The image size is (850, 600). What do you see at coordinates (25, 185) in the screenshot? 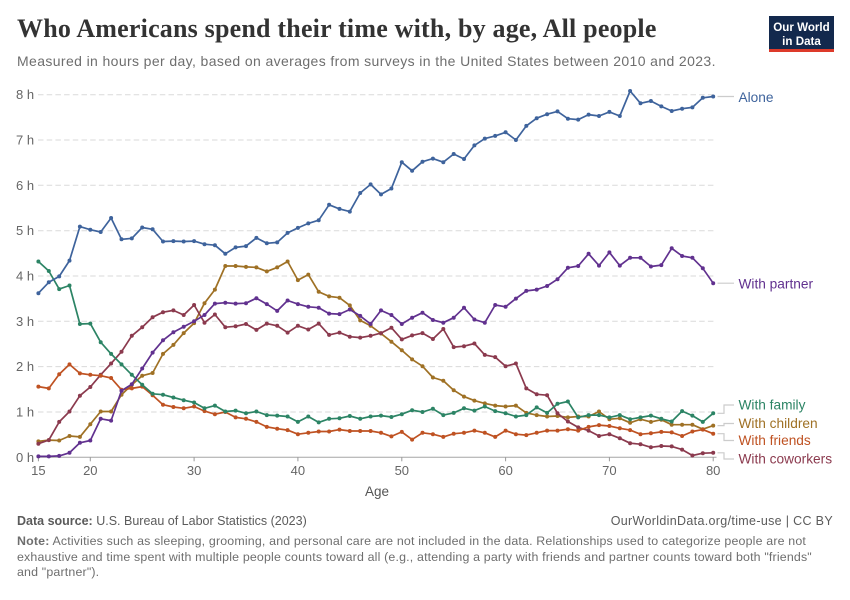
I see `svg-text: 6 h` at bounding box center [25, 185].